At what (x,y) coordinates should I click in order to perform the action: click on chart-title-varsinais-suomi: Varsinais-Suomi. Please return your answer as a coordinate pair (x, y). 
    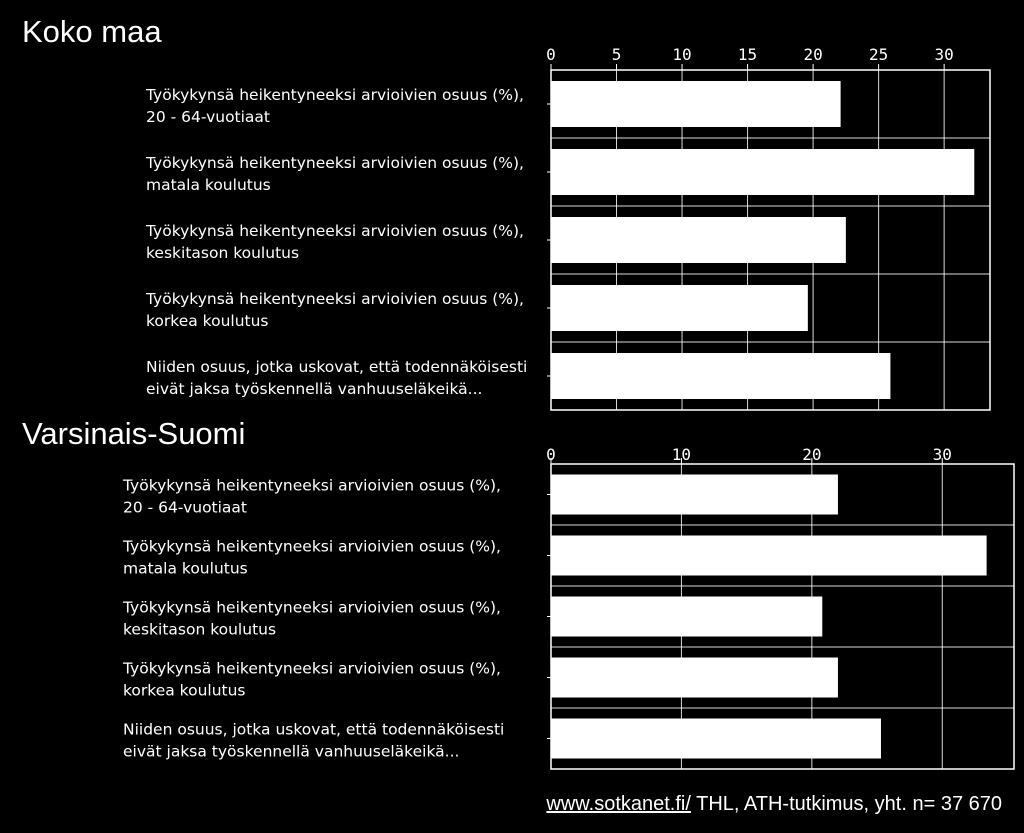
    Looking at the image, I should click on (134, 433).